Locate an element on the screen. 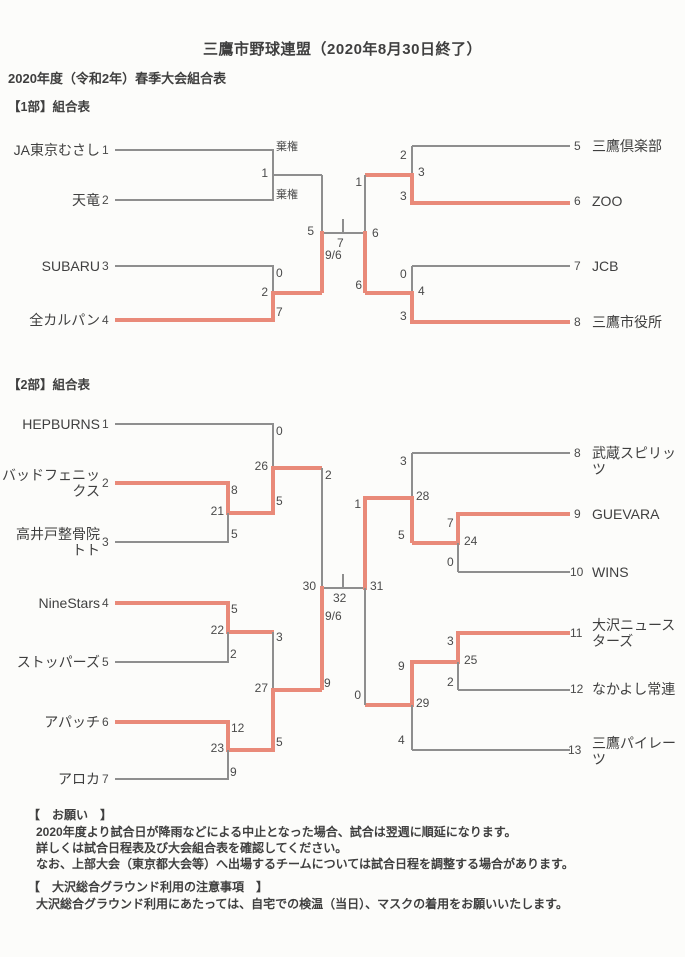  team-seed: 9 is located at coordinates (577, 514).